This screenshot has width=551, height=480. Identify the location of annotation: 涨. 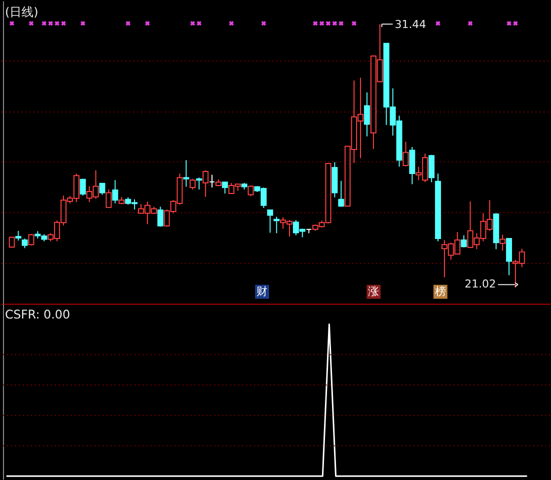
(374, 291).